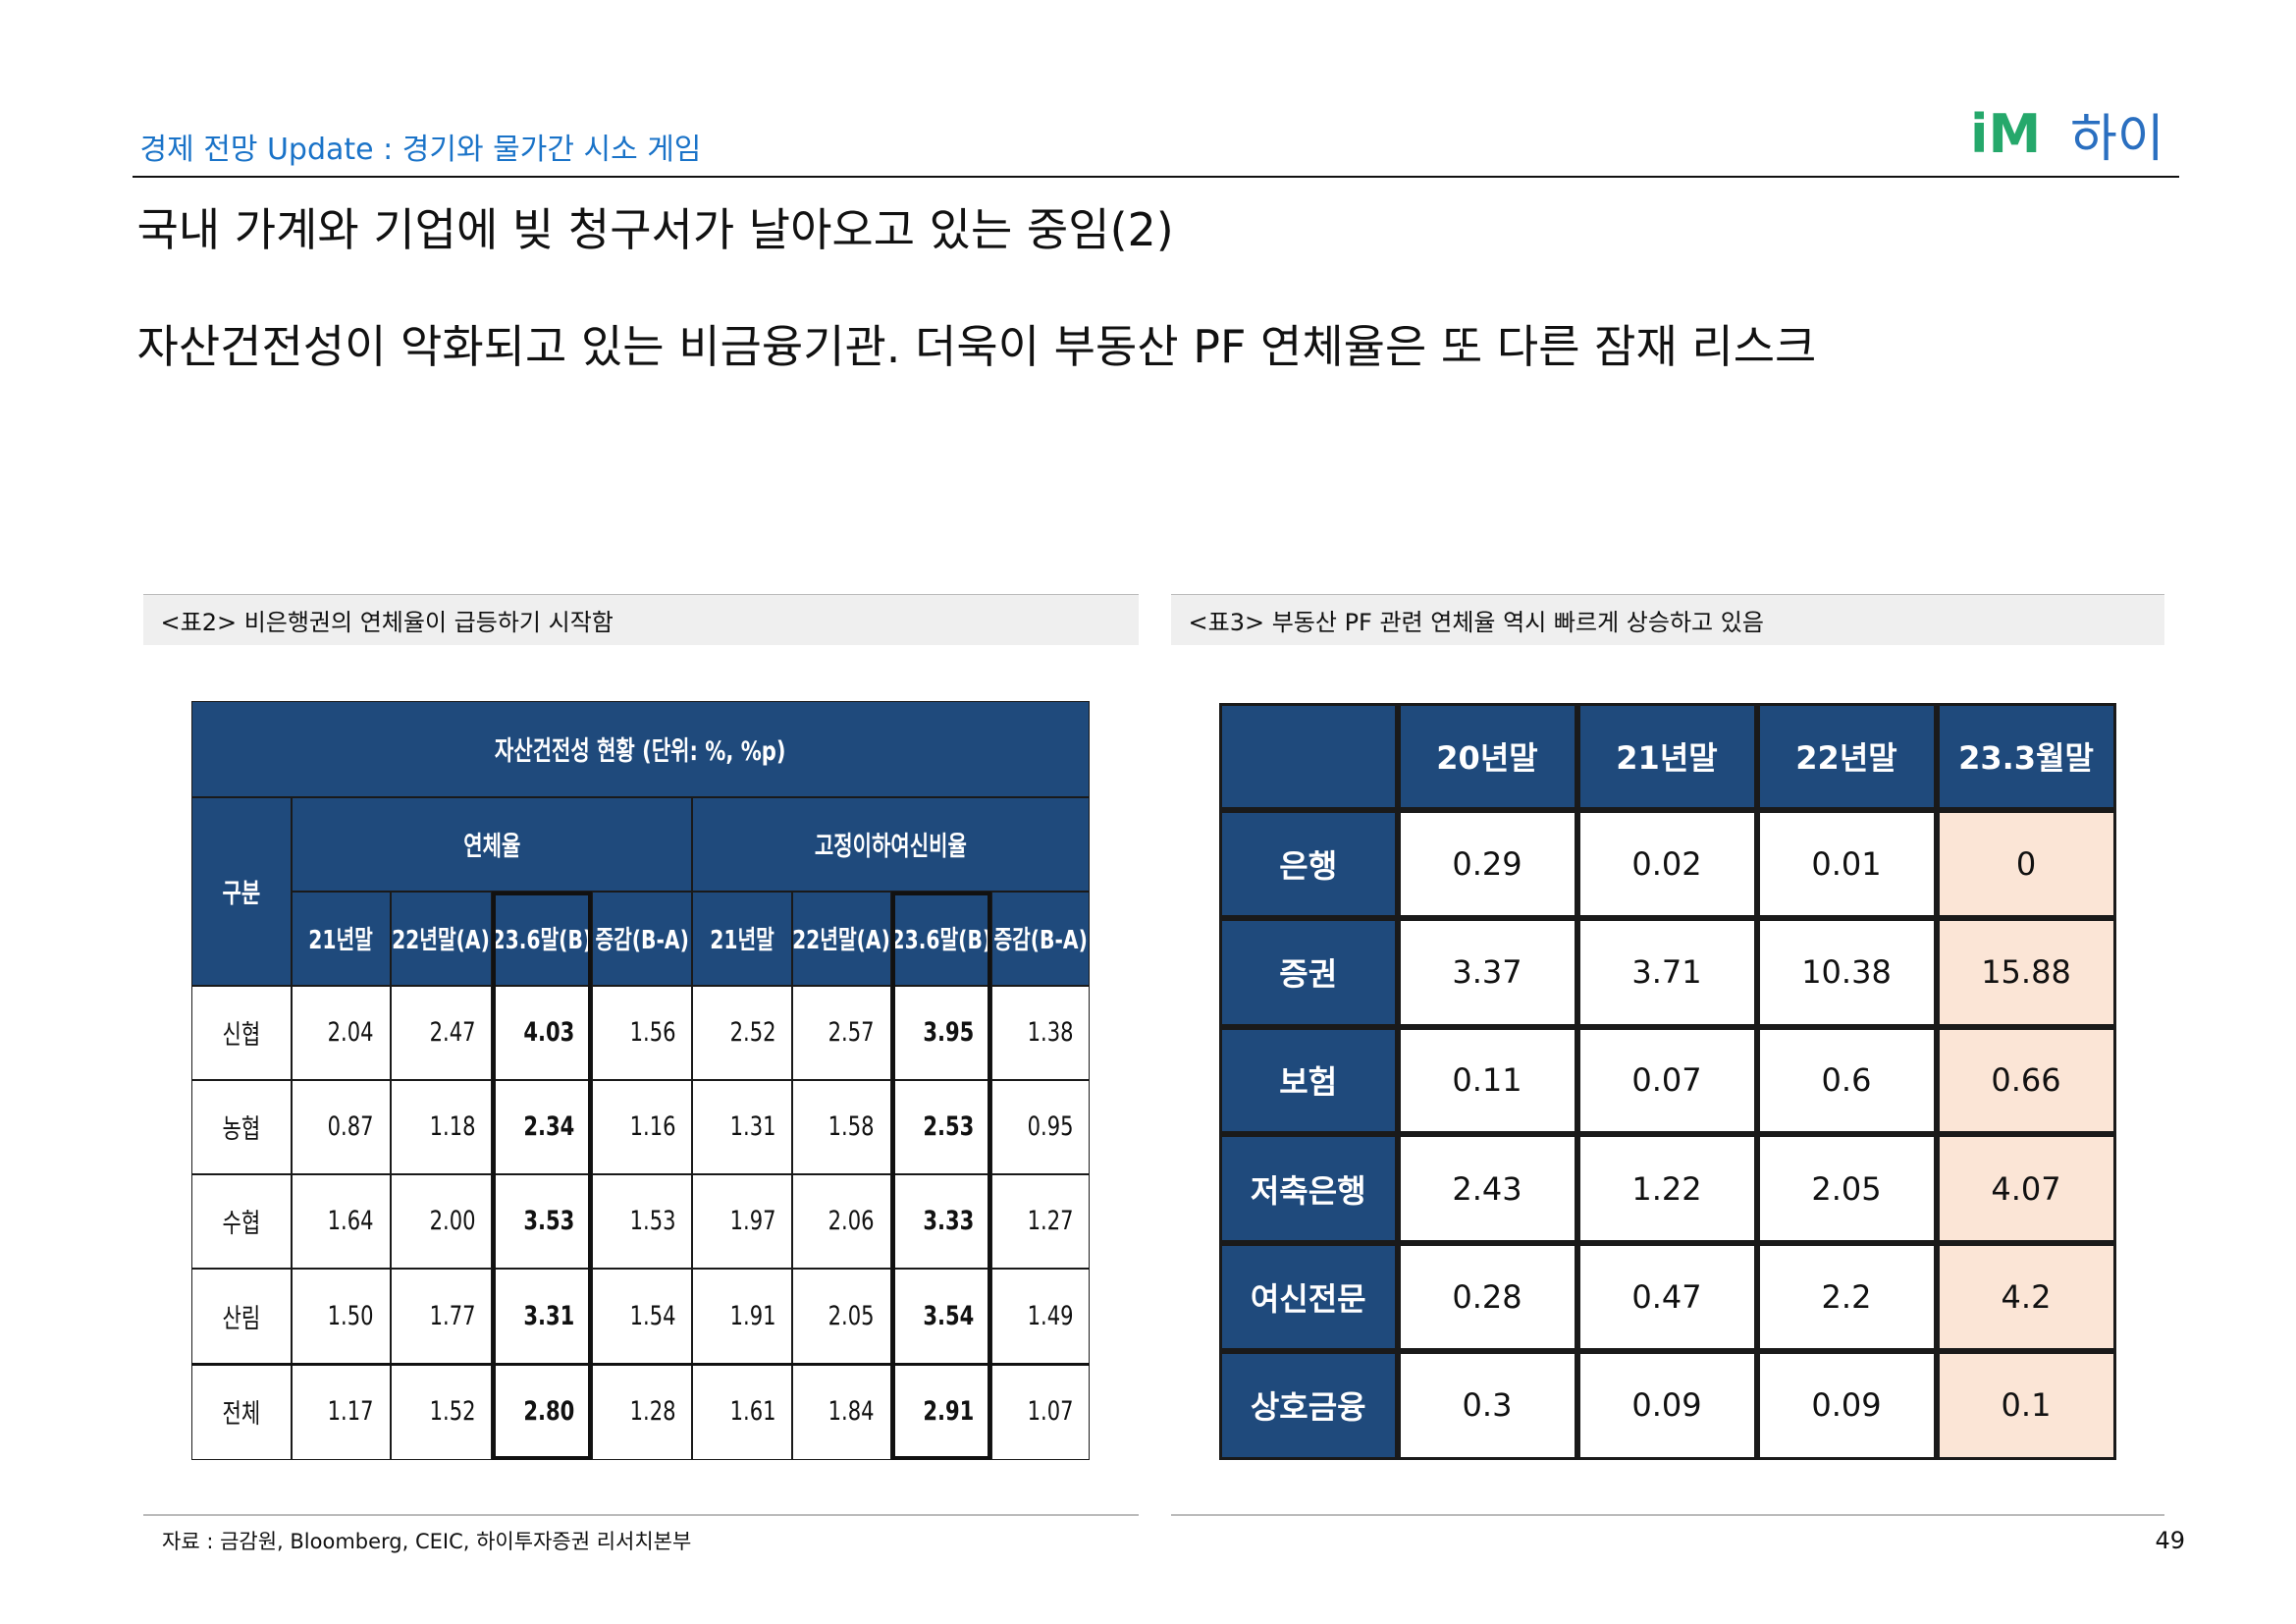 The height and width of the screenshot is (1624, 2296). I want to click on group-header: 고정이하여신비율, so click(891, 844).